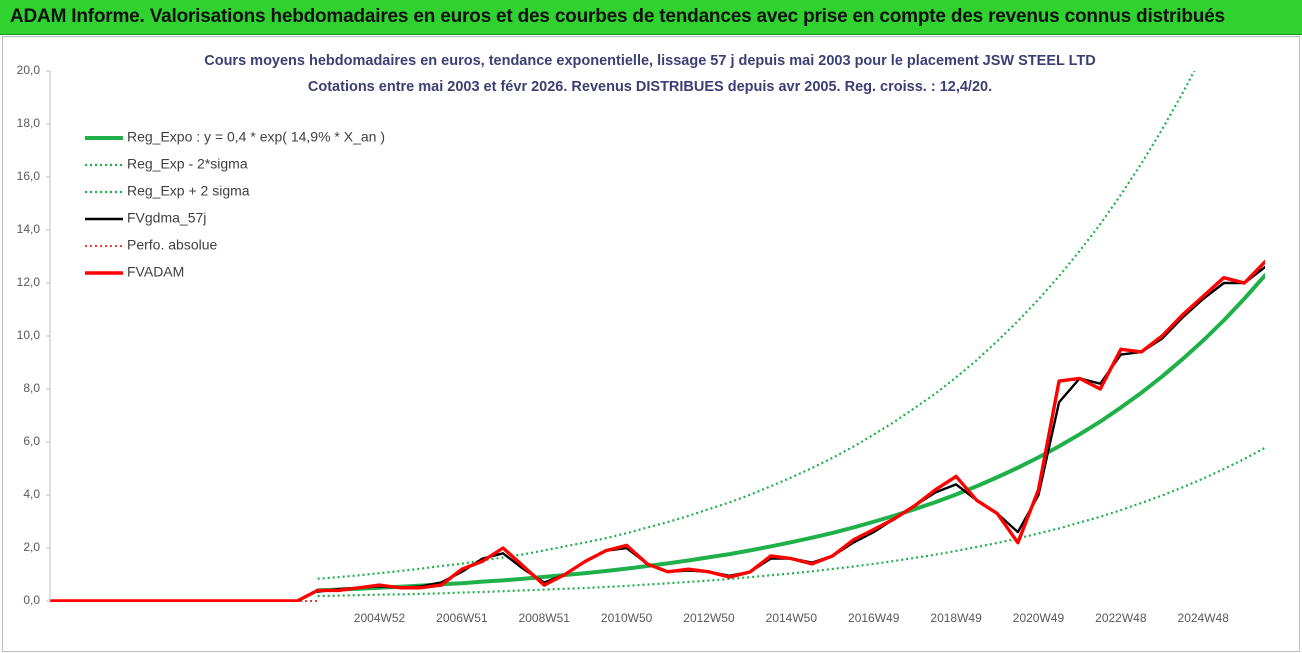  What do you see at coordinates (462, 618) in the screenshot?
I see `x-tick-label: 2006W51` at bounding box center [462, 618].